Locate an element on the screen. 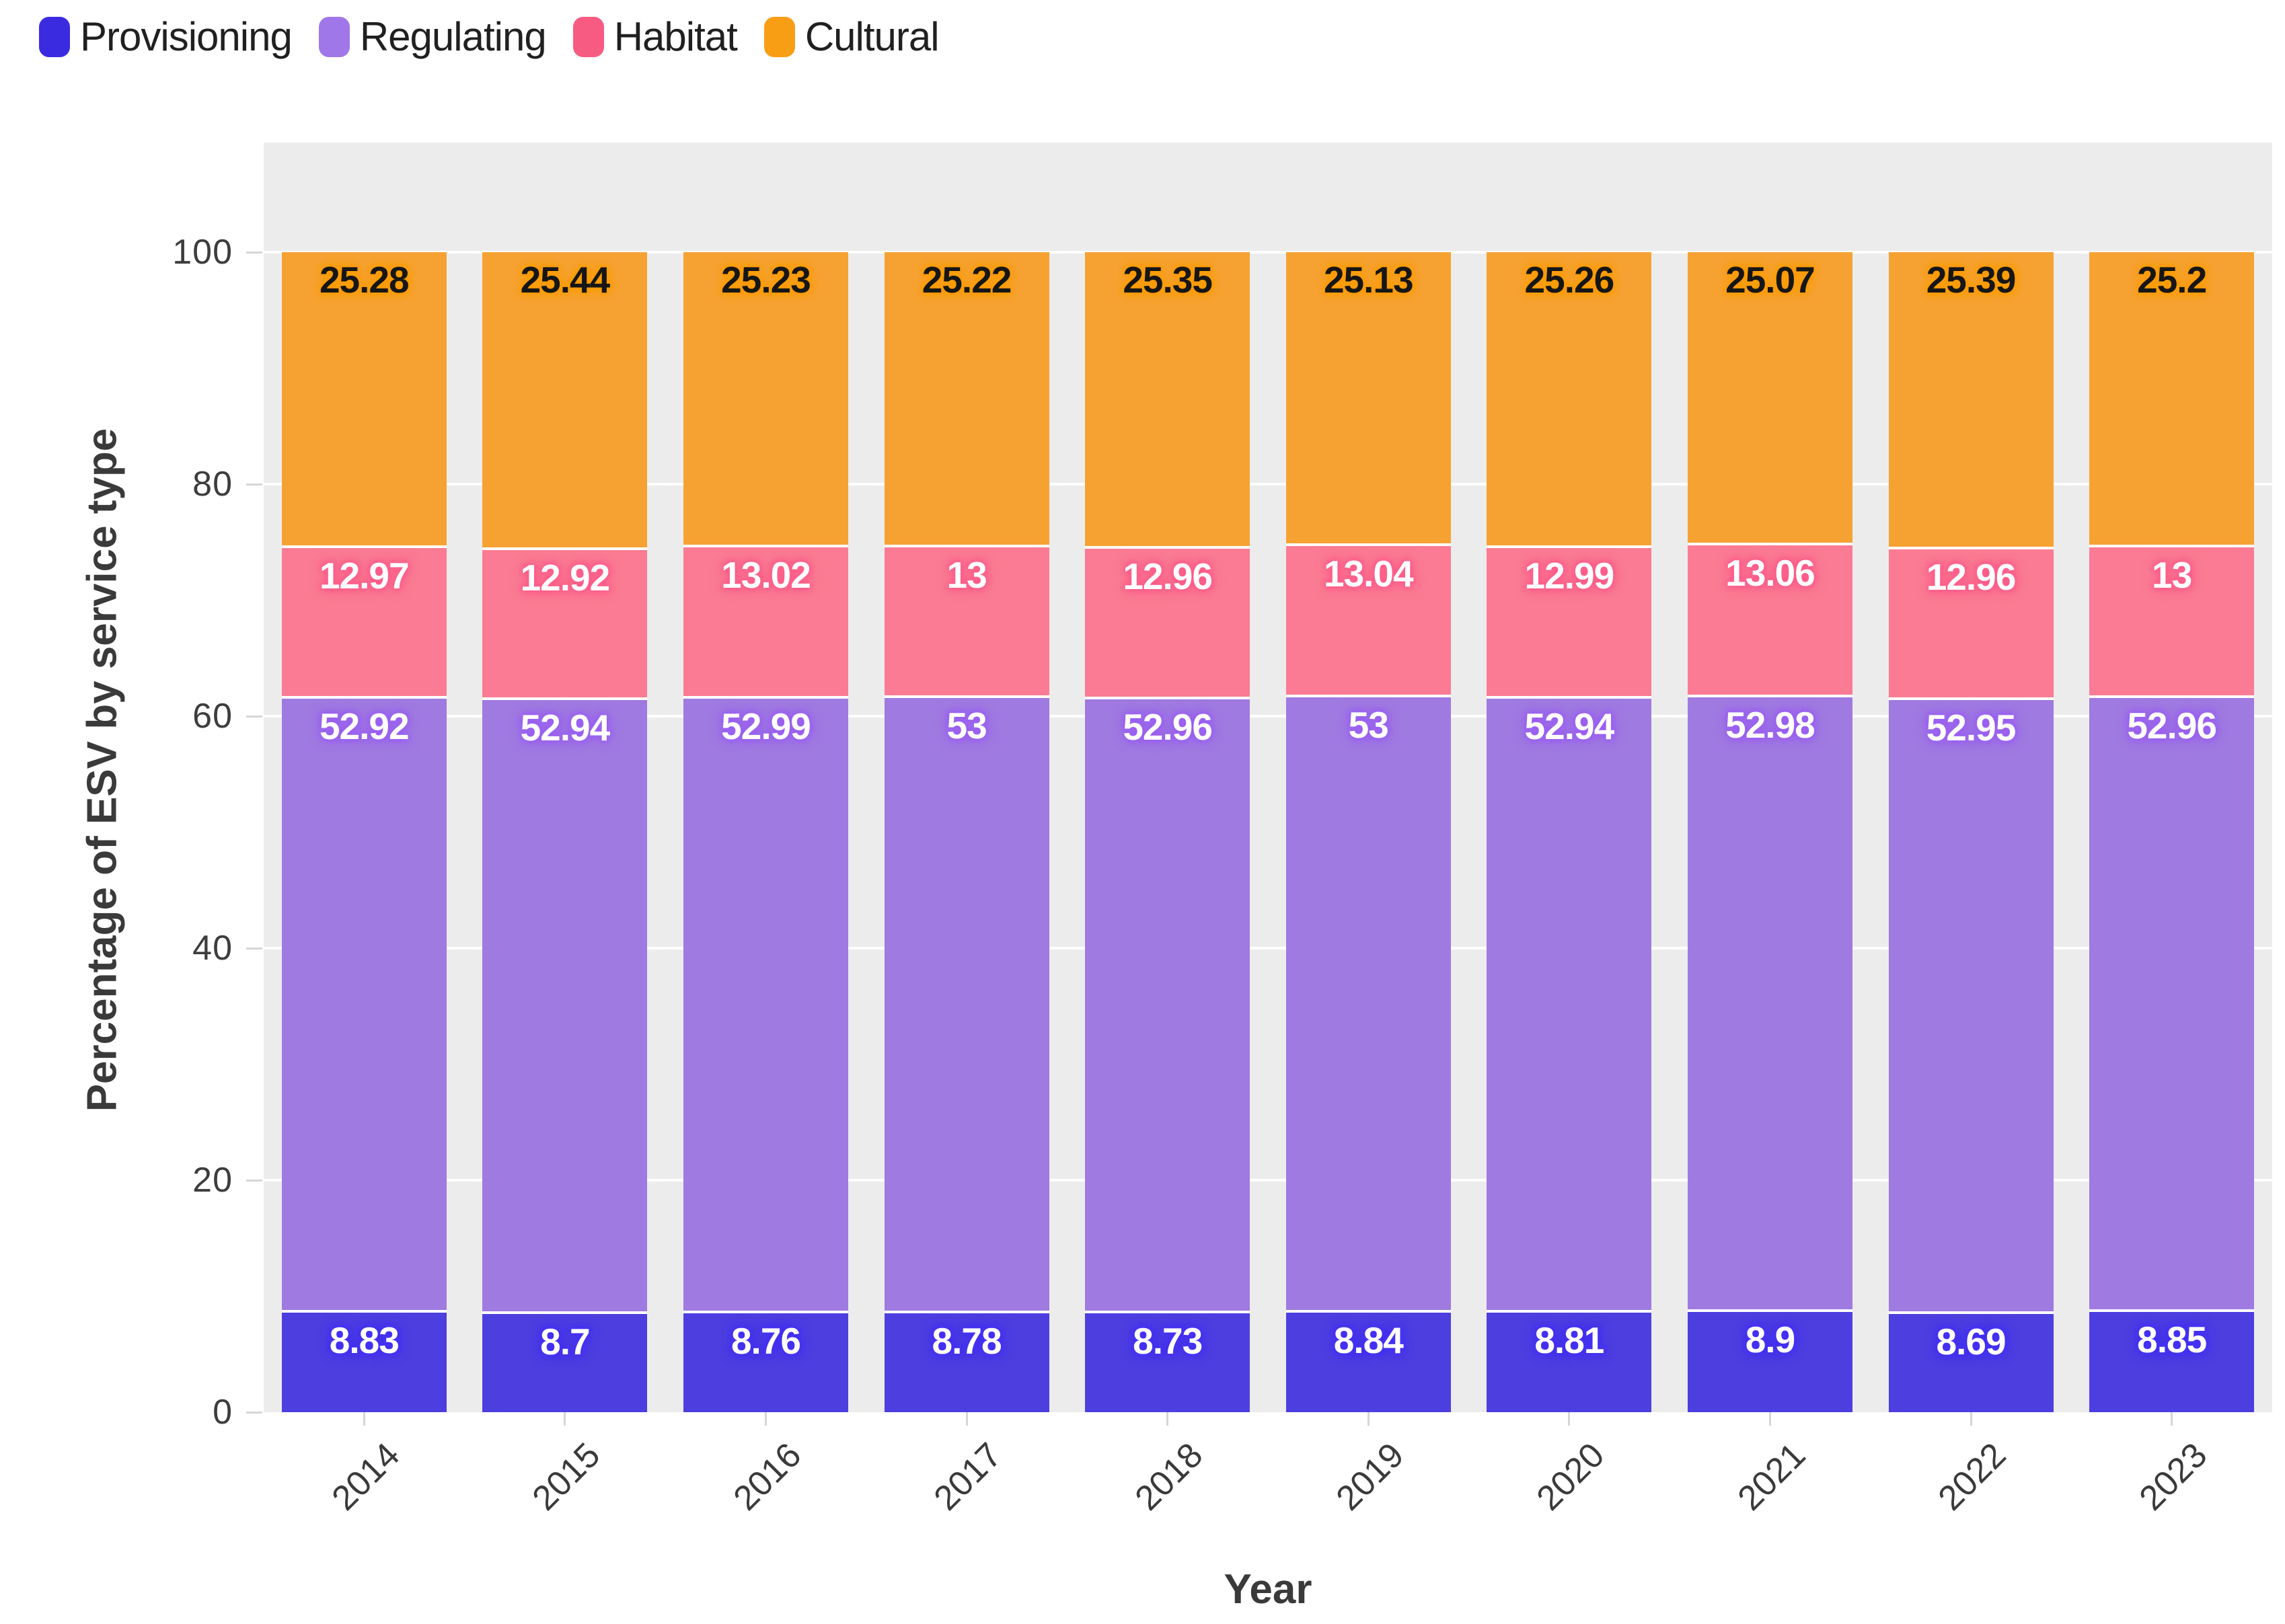 The image size is (2285, 1624). bar-segment-provisioning-2018: 8.73 is located at coordinates (1168, 1361).